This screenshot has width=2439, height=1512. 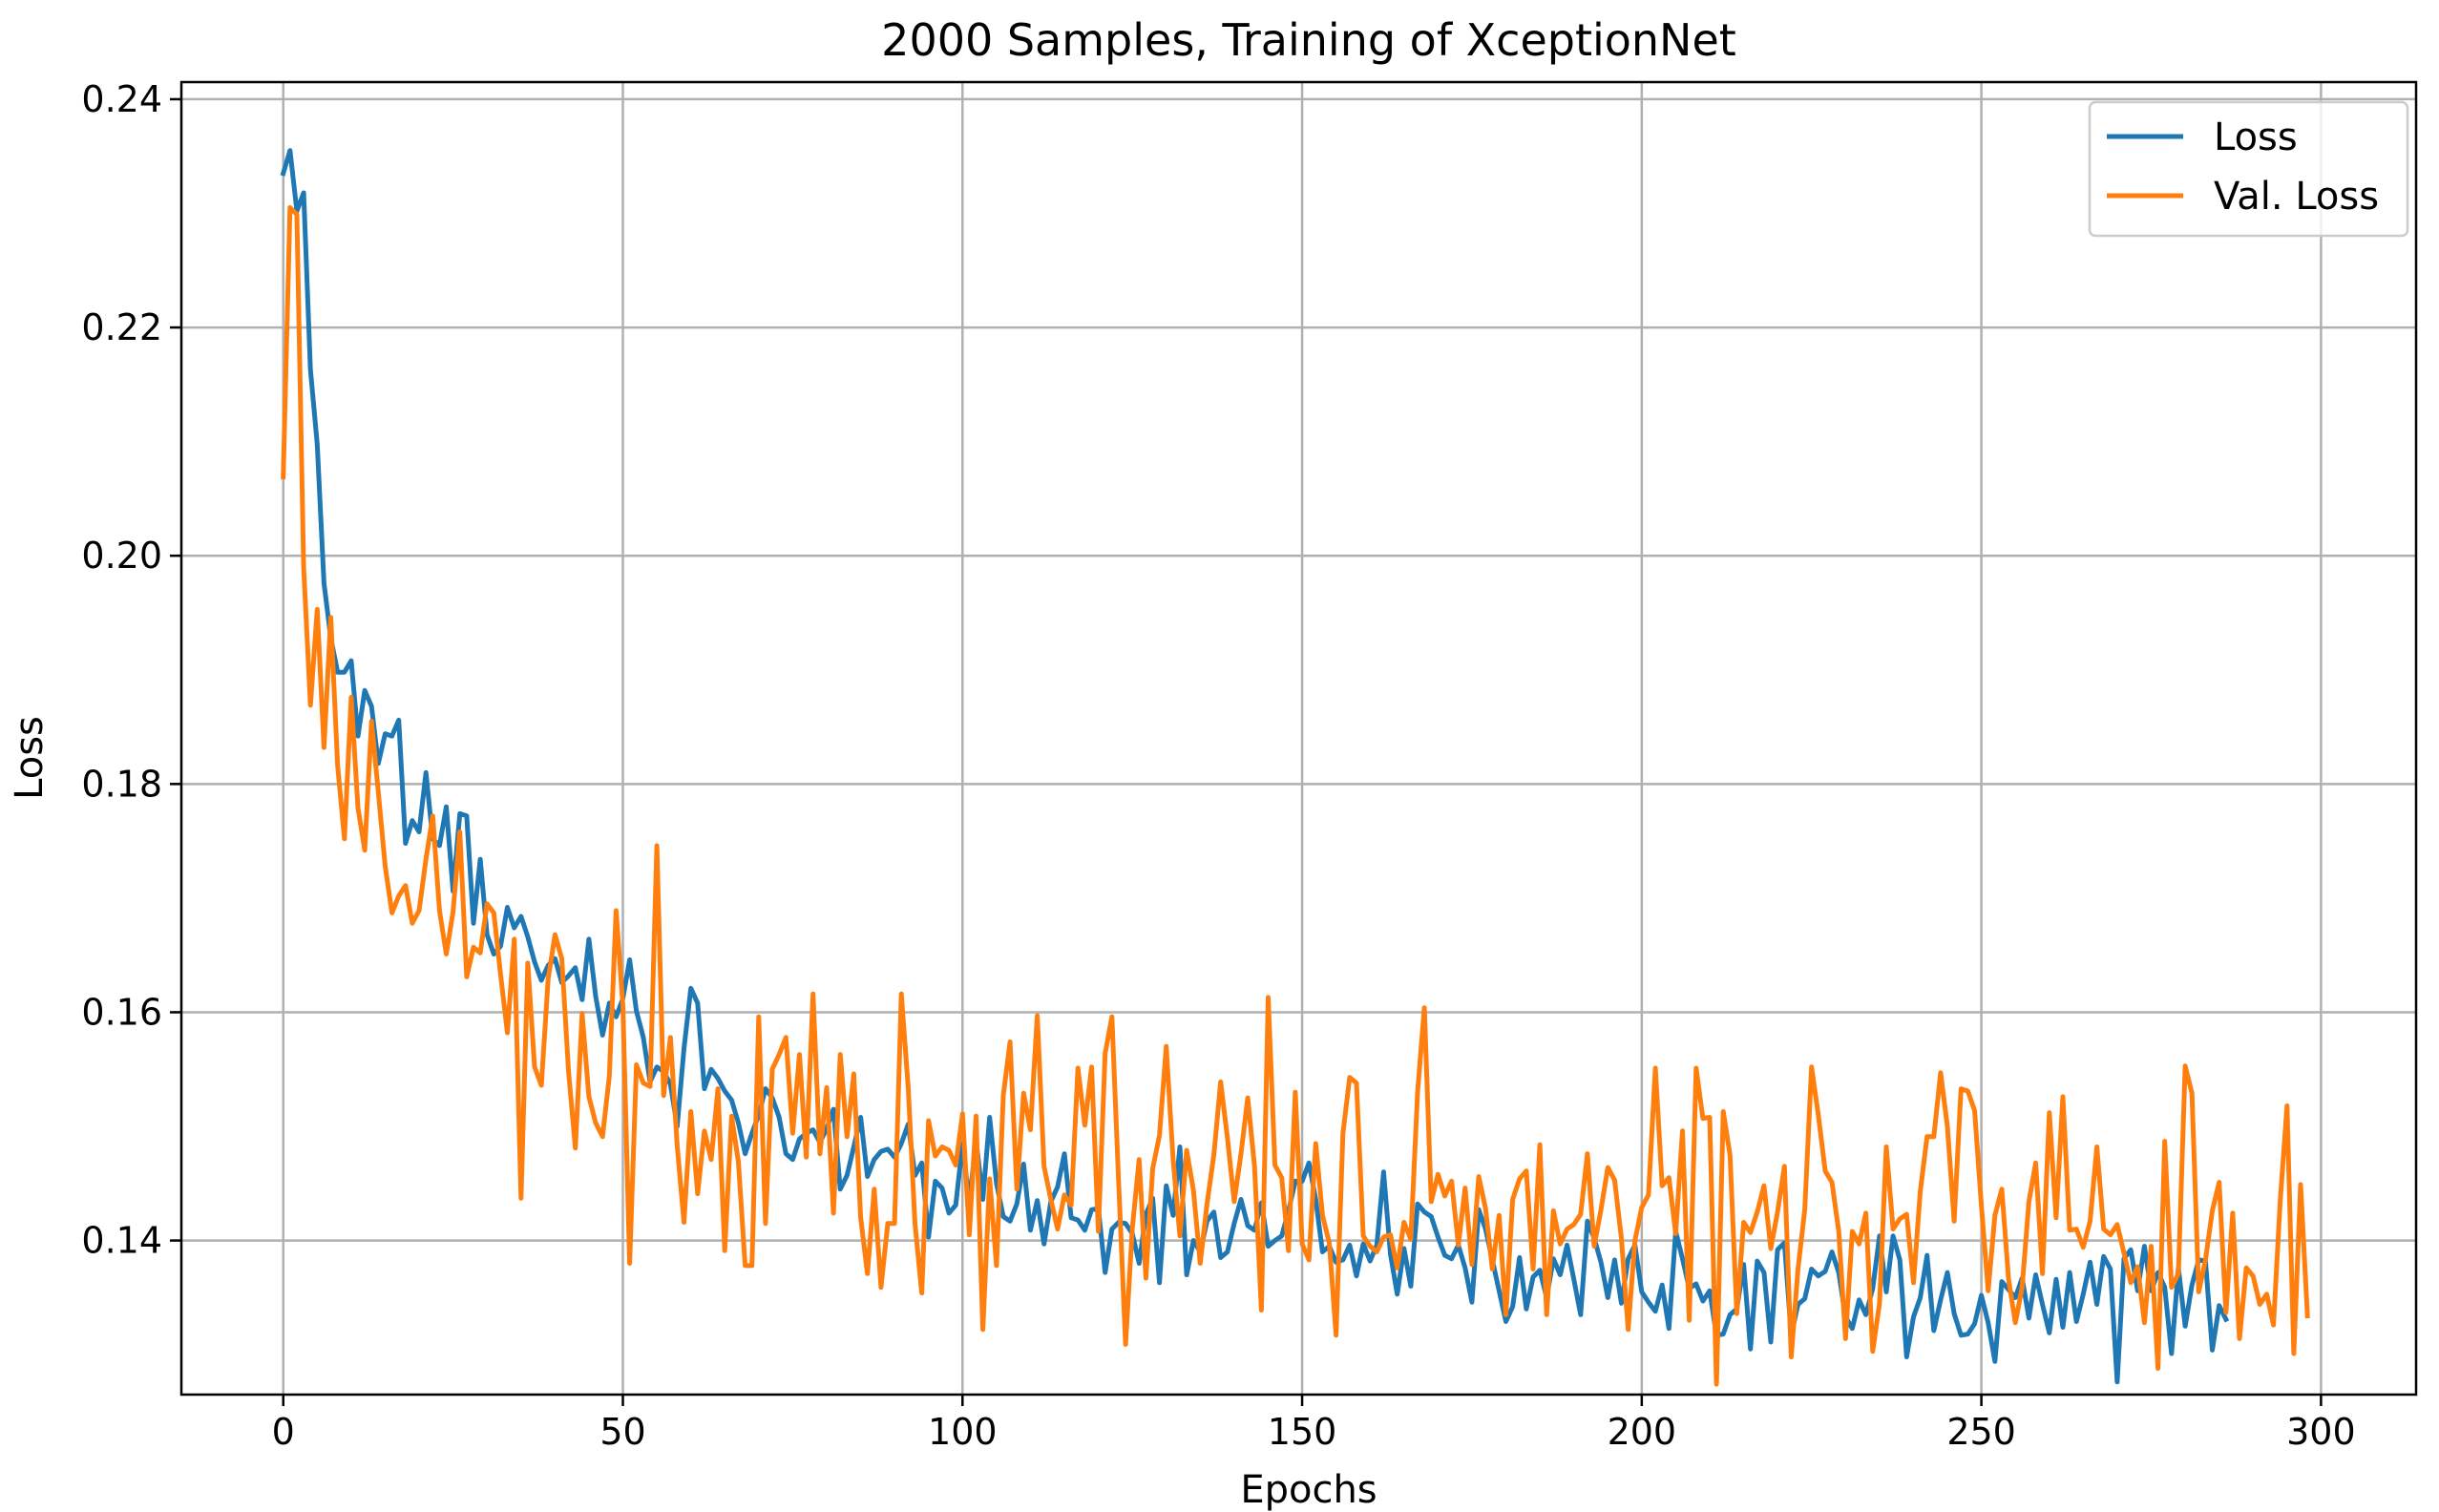 I want to click on legend: Loss Val. Loss, so click(x=2248, y=169).